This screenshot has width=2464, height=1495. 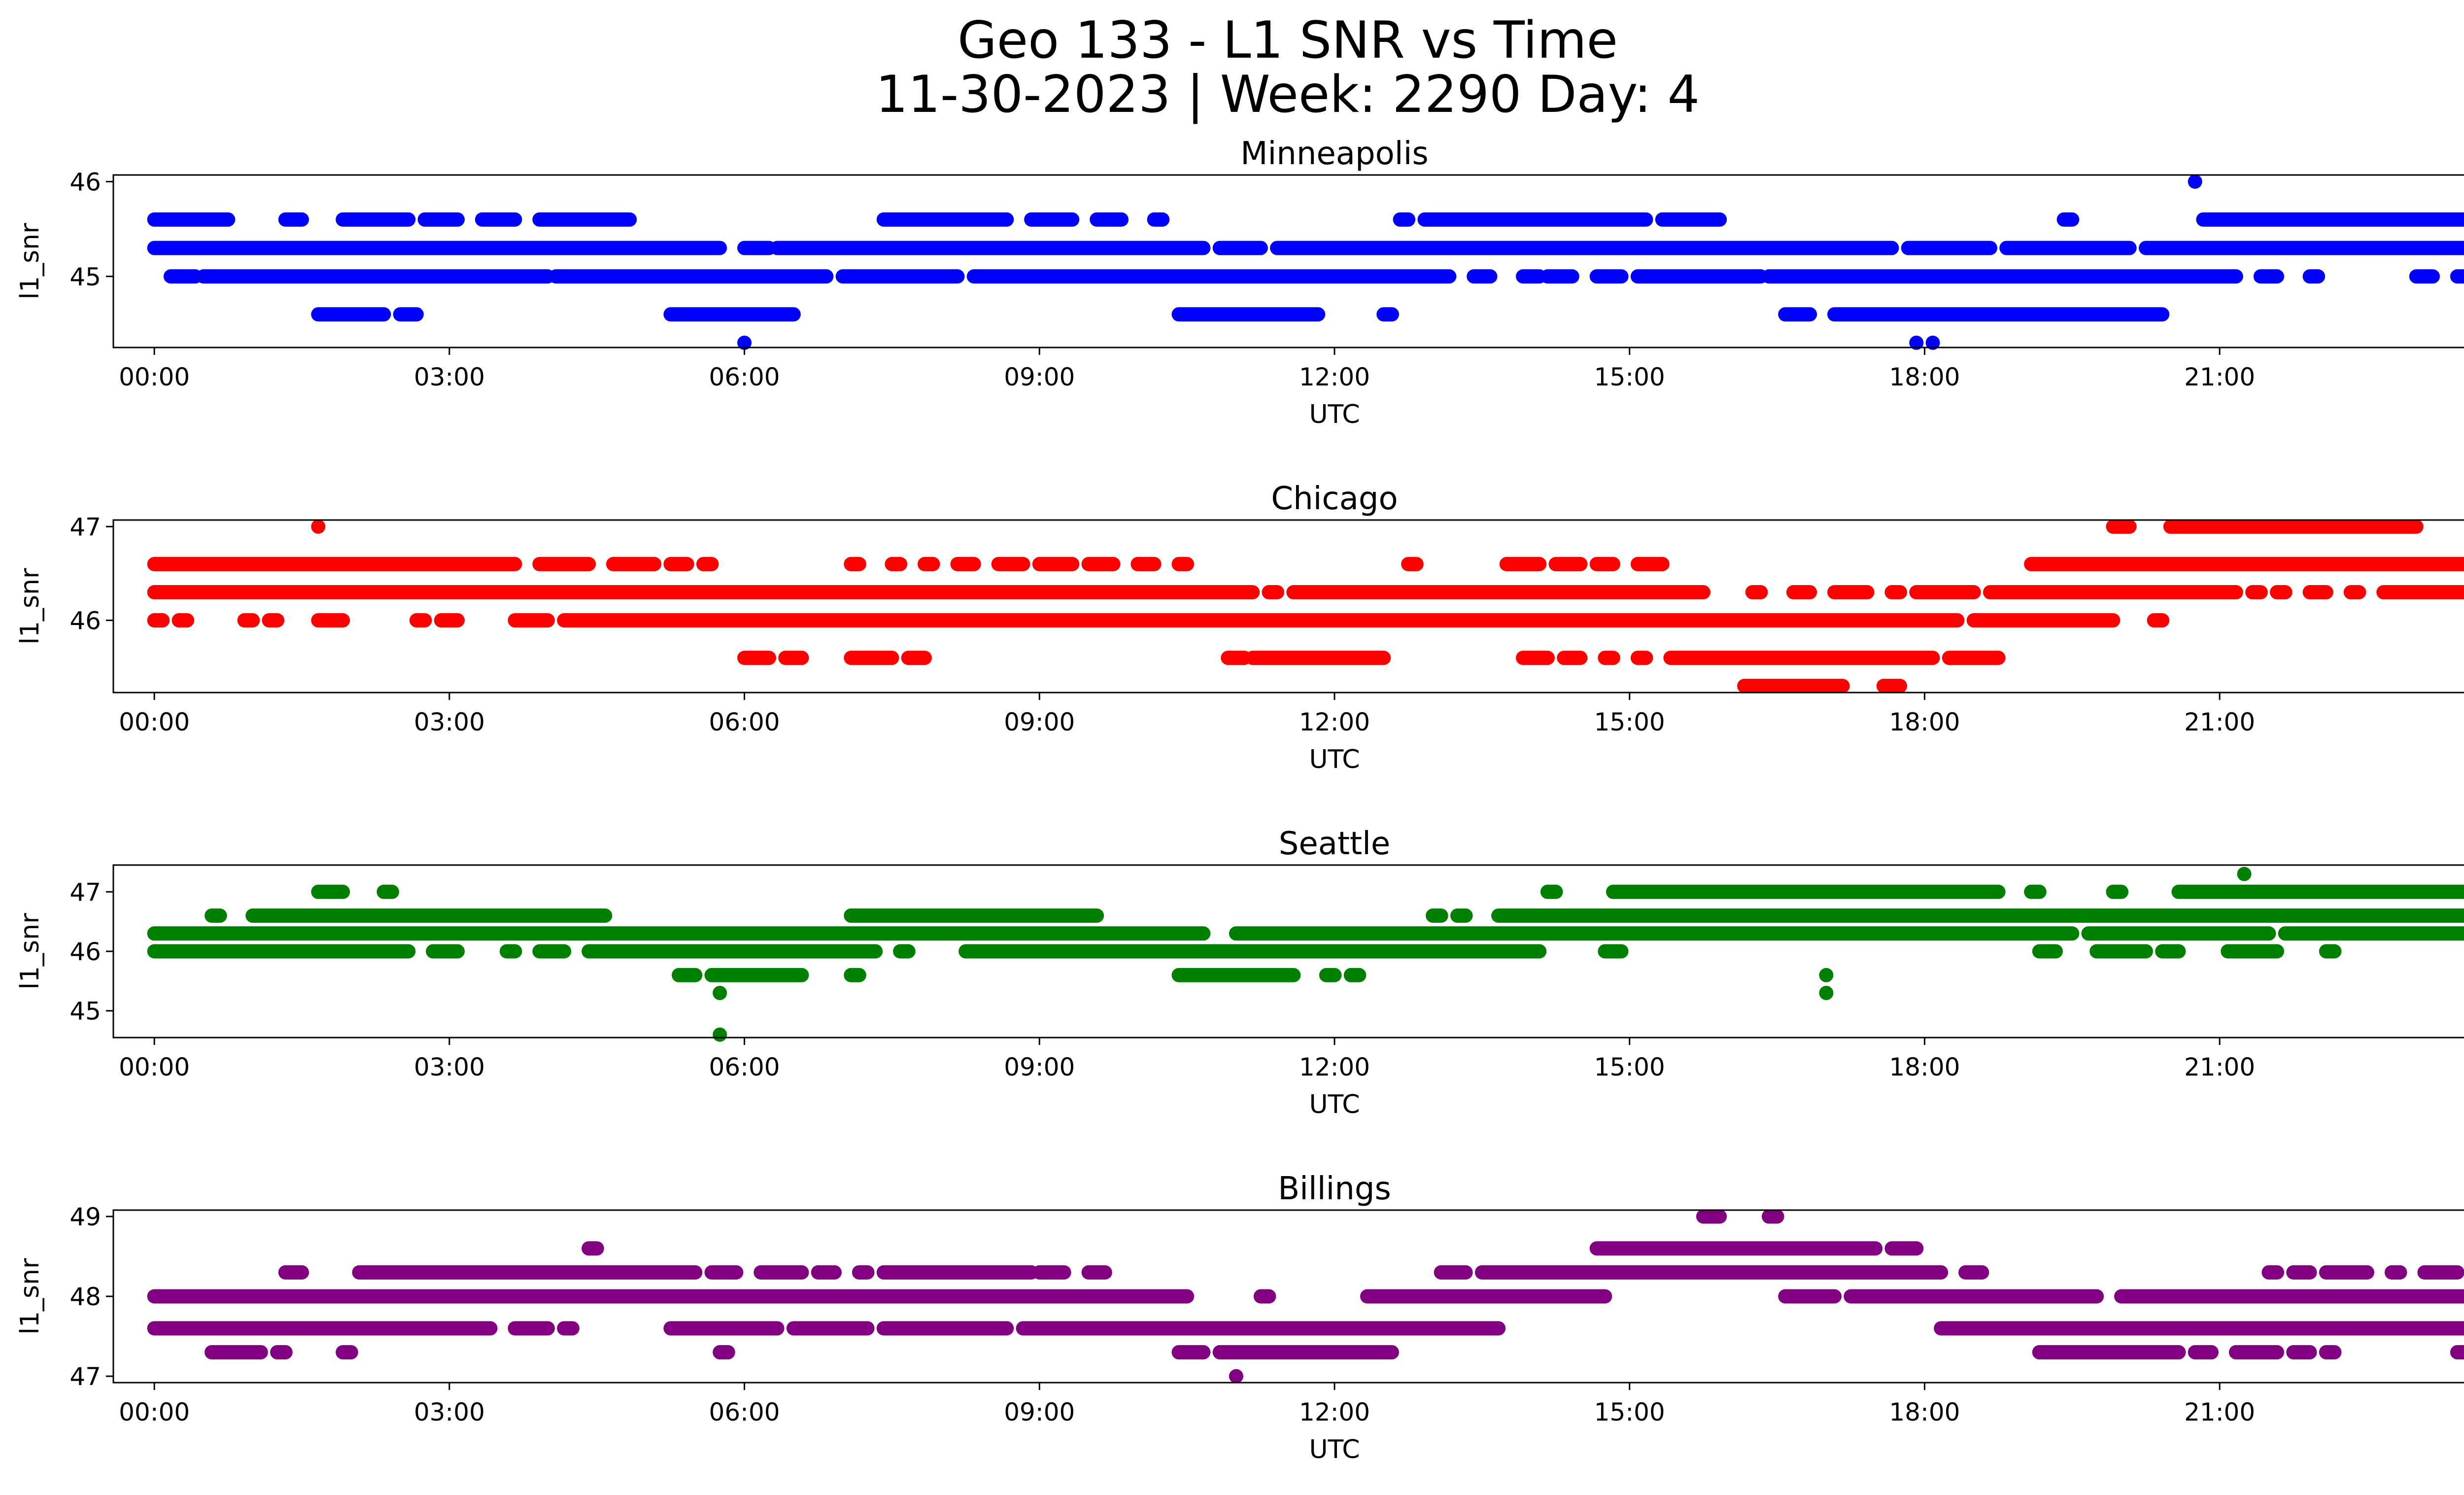 I want to click on scatter-series, so click(x=1305, y=262).